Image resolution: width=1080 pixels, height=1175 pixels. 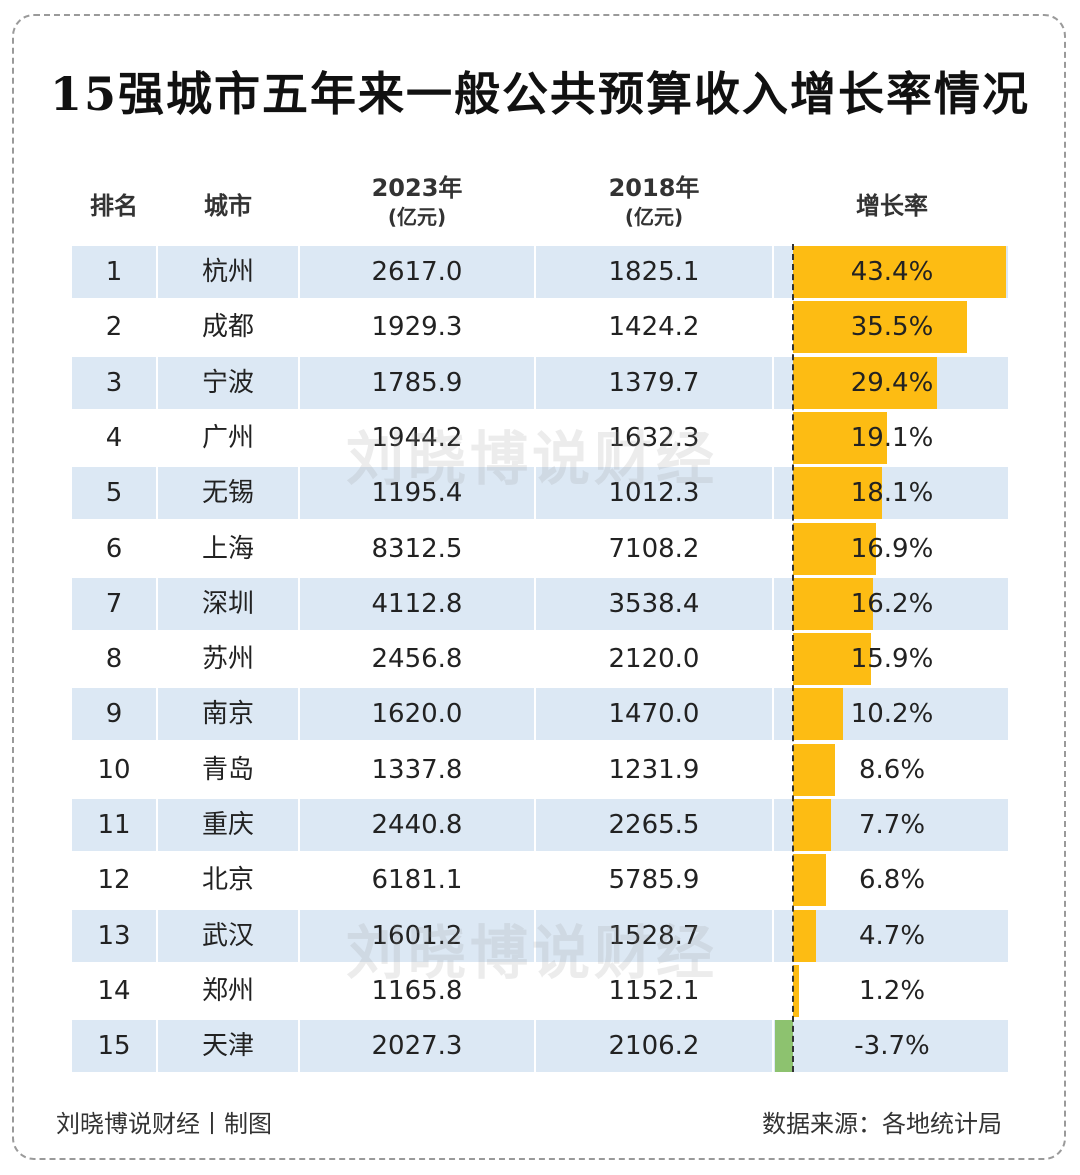 I want to click on header-growth: 增长率, so click(x=892, y=206).